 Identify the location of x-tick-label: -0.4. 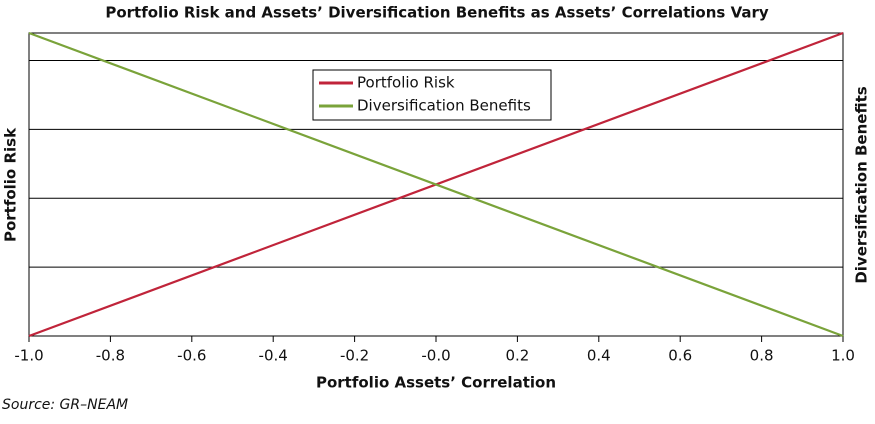
(273, 356).